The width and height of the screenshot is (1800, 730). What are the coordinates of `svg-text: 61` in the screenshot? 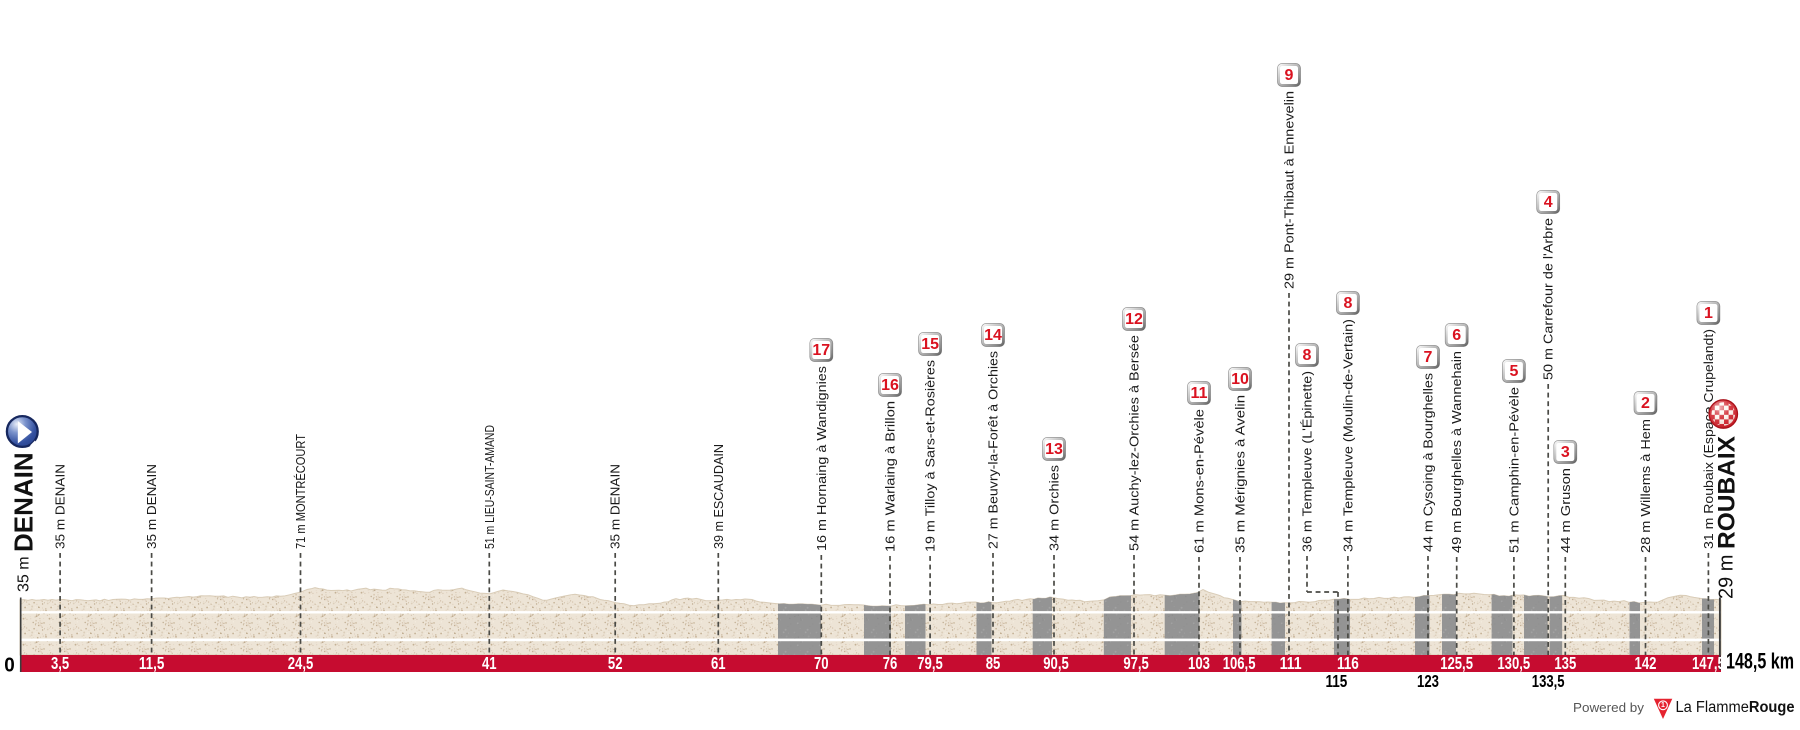 It's located at (718, 663).